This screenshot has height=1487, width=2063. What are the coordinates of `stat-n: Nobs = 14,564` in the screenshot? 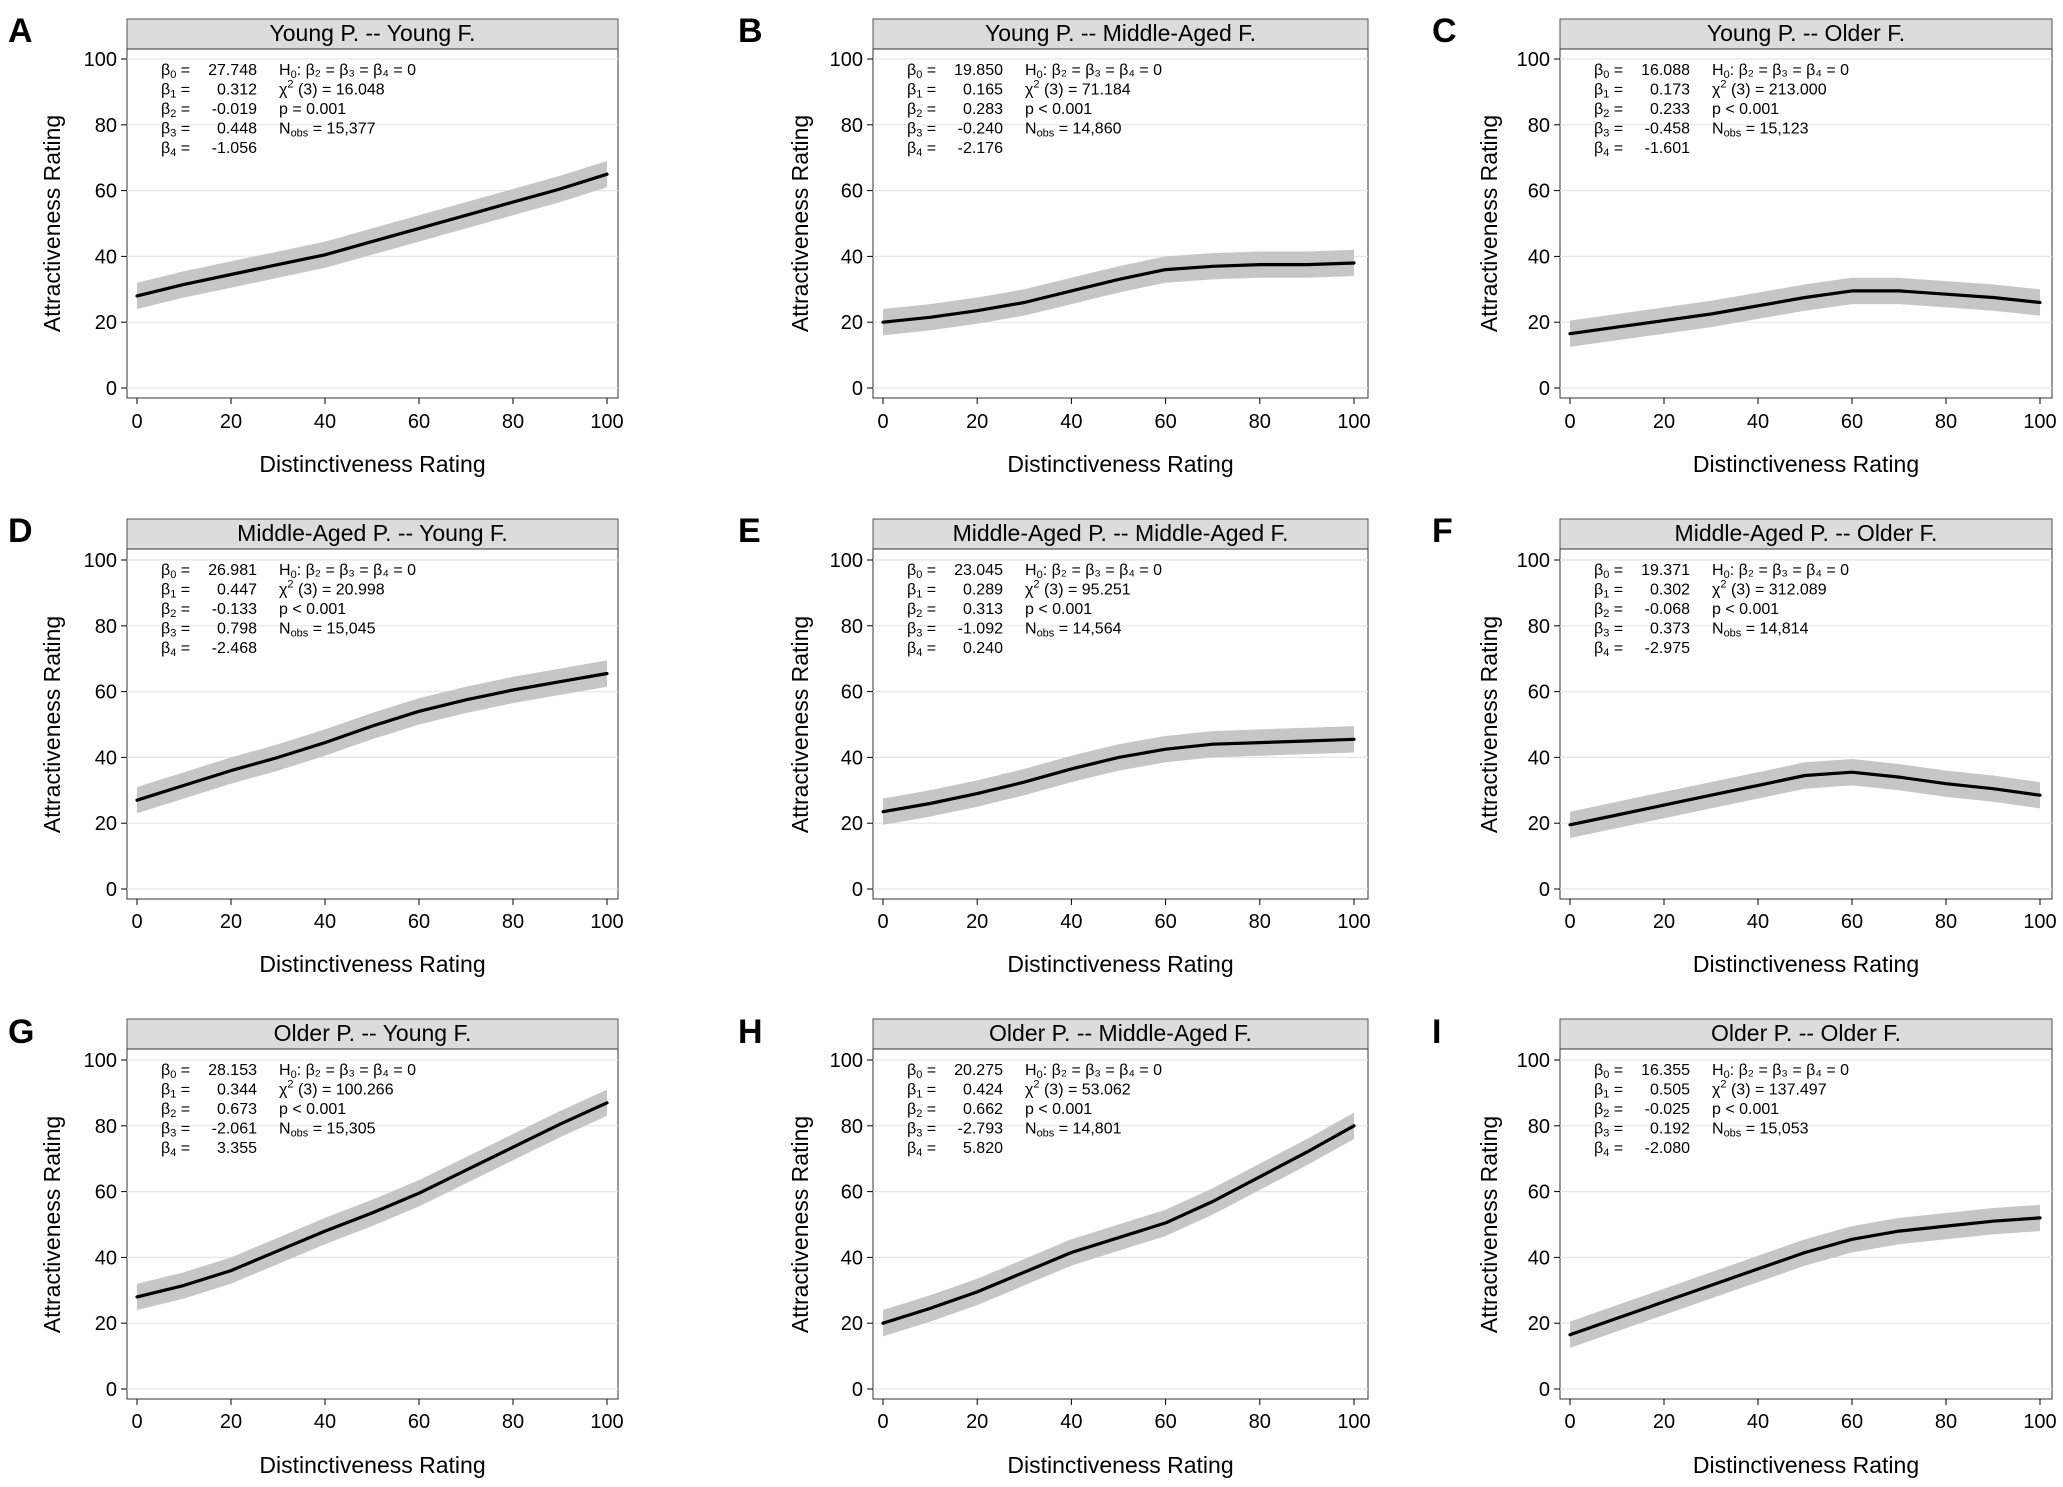 It's located at (1073, 630).